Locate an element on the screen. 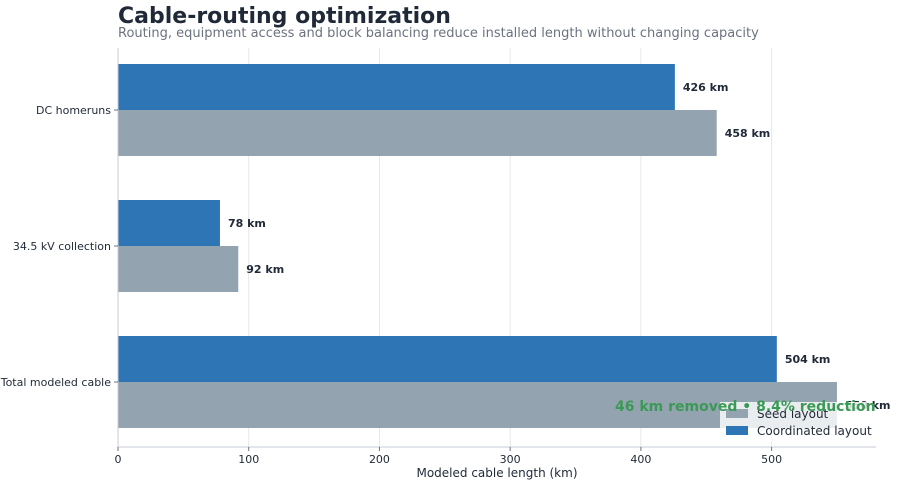 The image size is (900, 487). x-tick-label: 0 is located at coordinates (118, 459).